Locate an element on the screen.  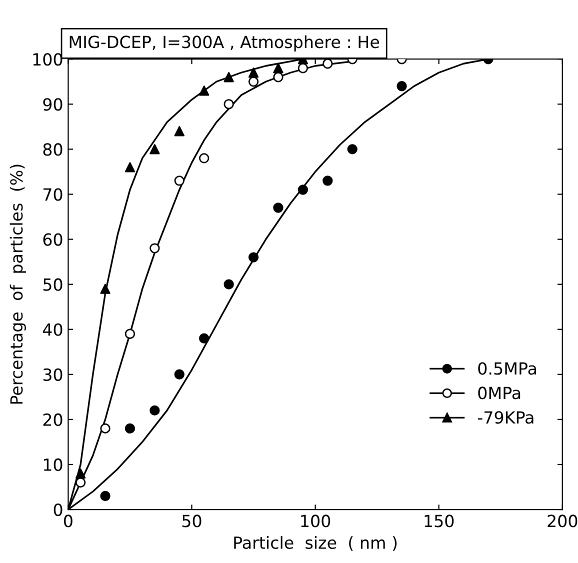
x-tick-label: 150 is located at coordinates (439, 521).